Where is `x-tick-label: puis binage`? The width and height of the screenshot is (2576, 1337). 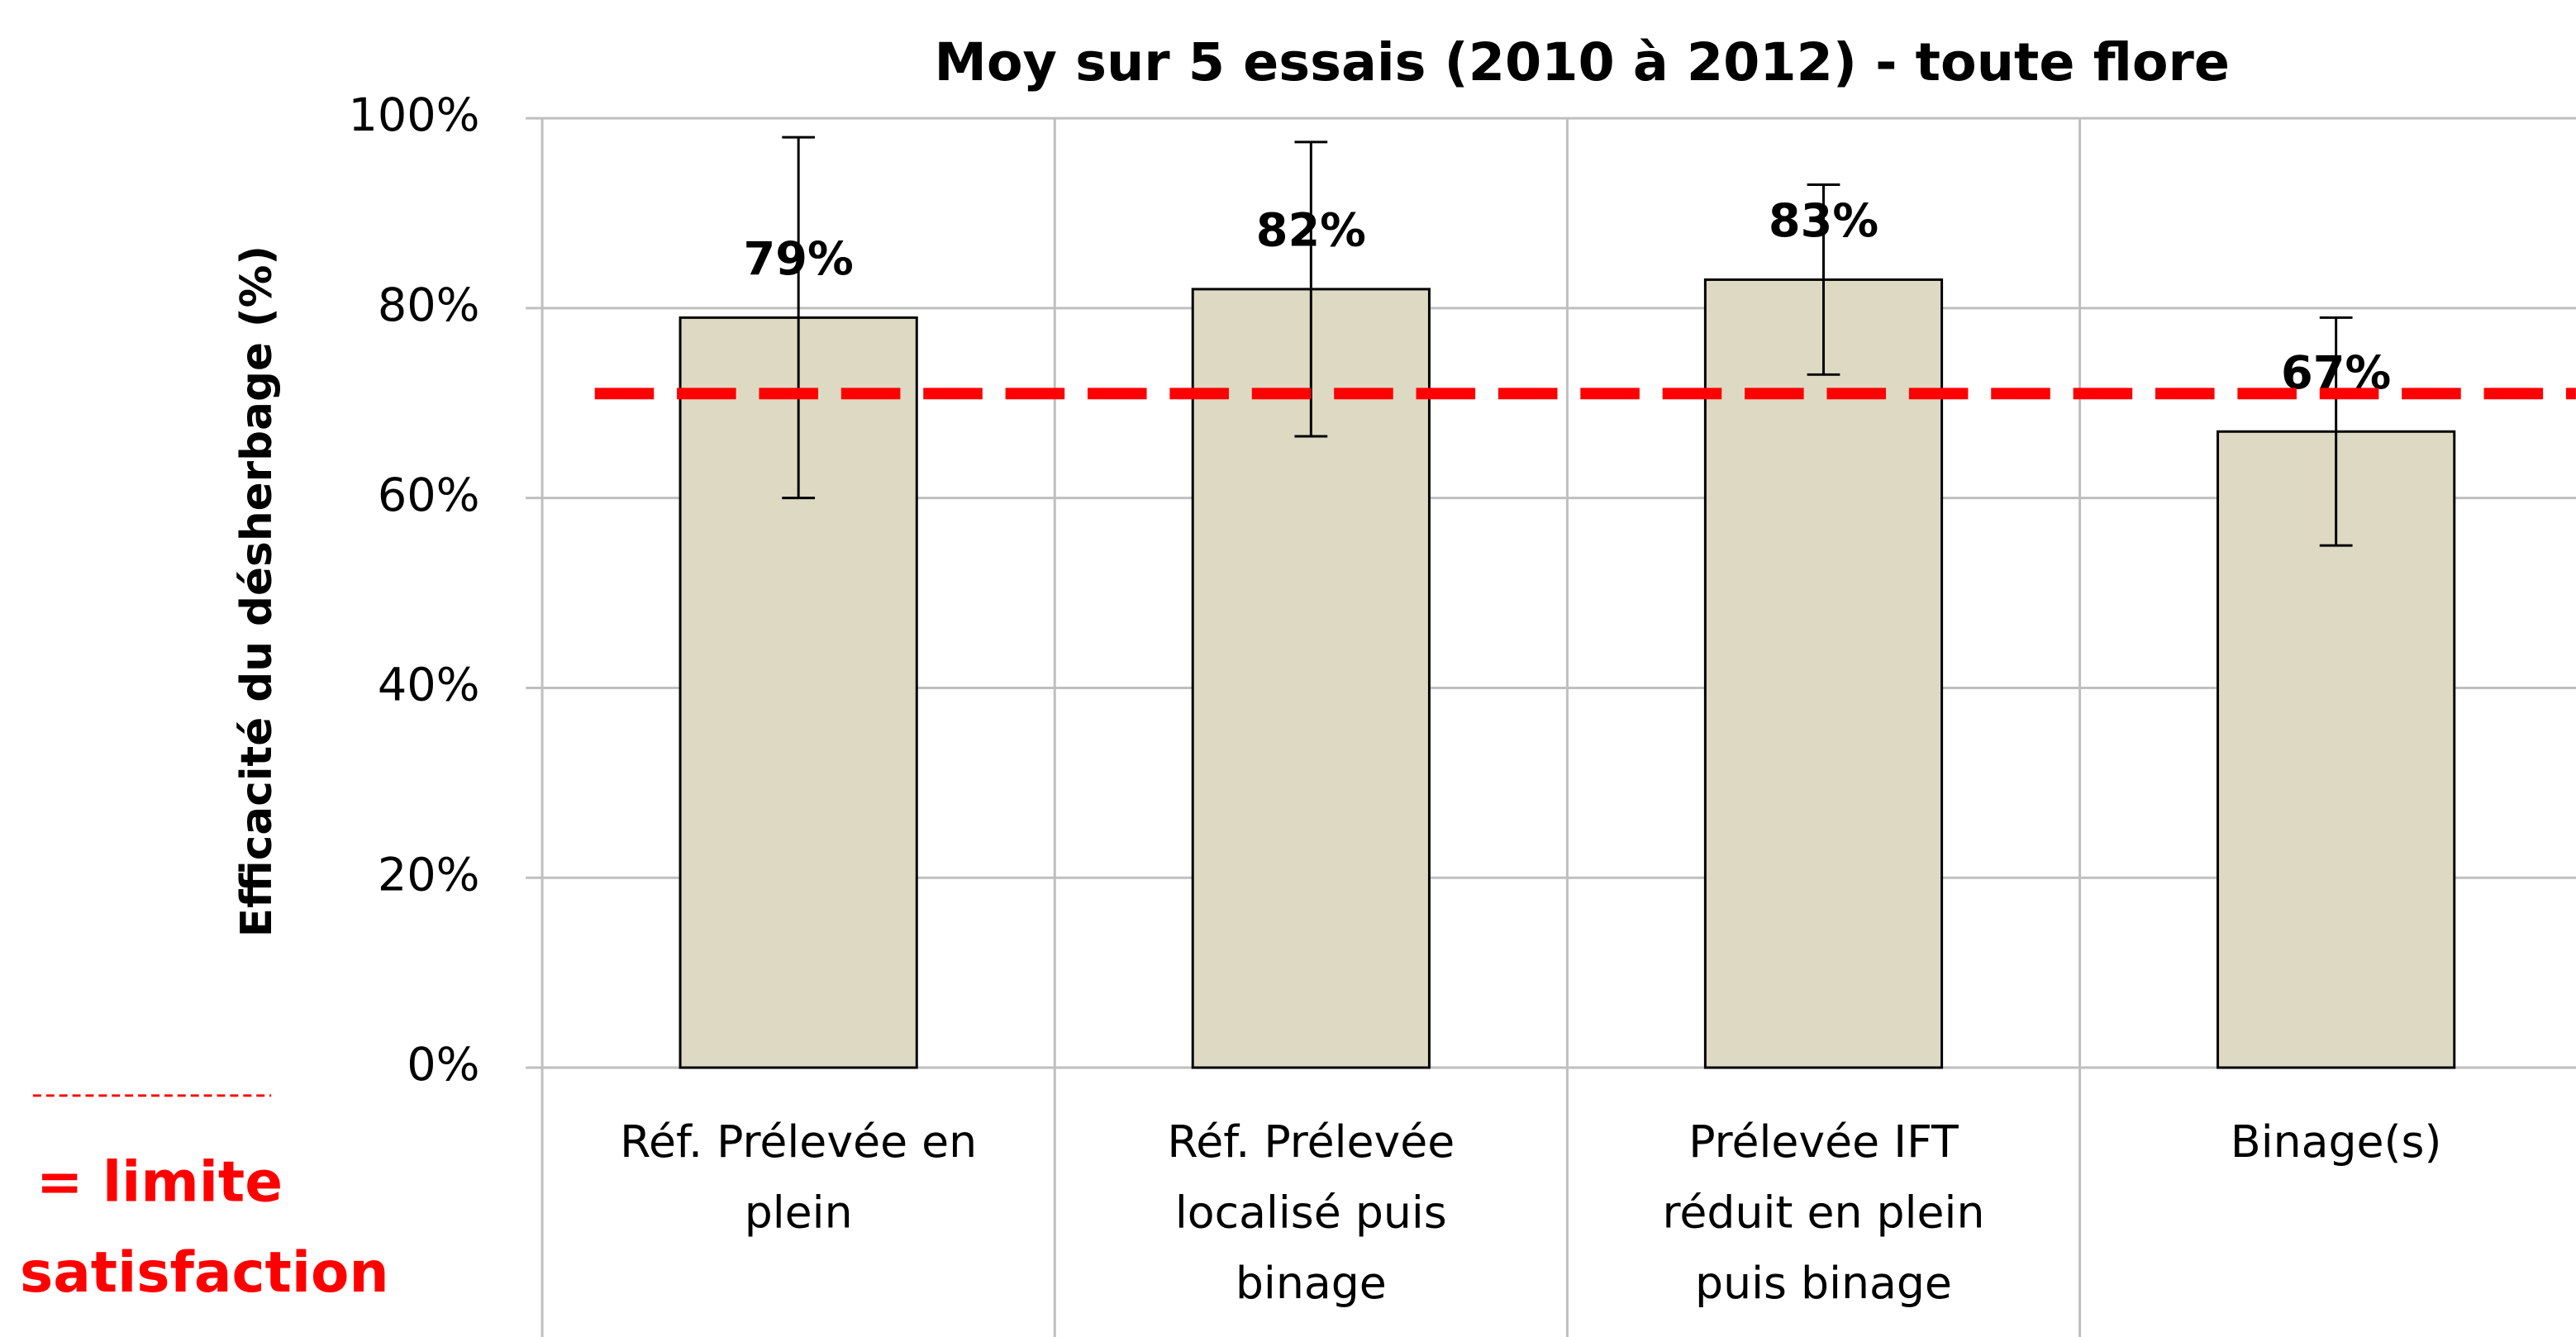 x-tick-label: puis binage is located at coordinates (1824, 1283).